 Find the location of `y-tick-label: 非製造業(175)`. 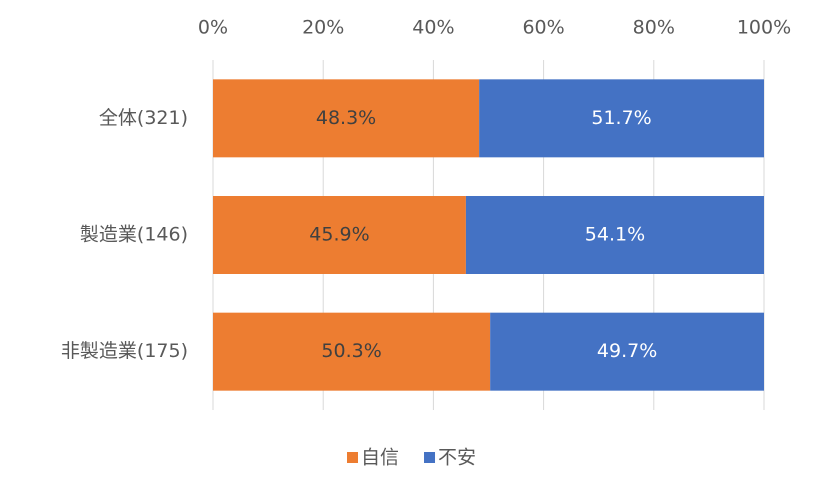

y-tick-label: 非製造業(175) is located at coordinates (124, 351).